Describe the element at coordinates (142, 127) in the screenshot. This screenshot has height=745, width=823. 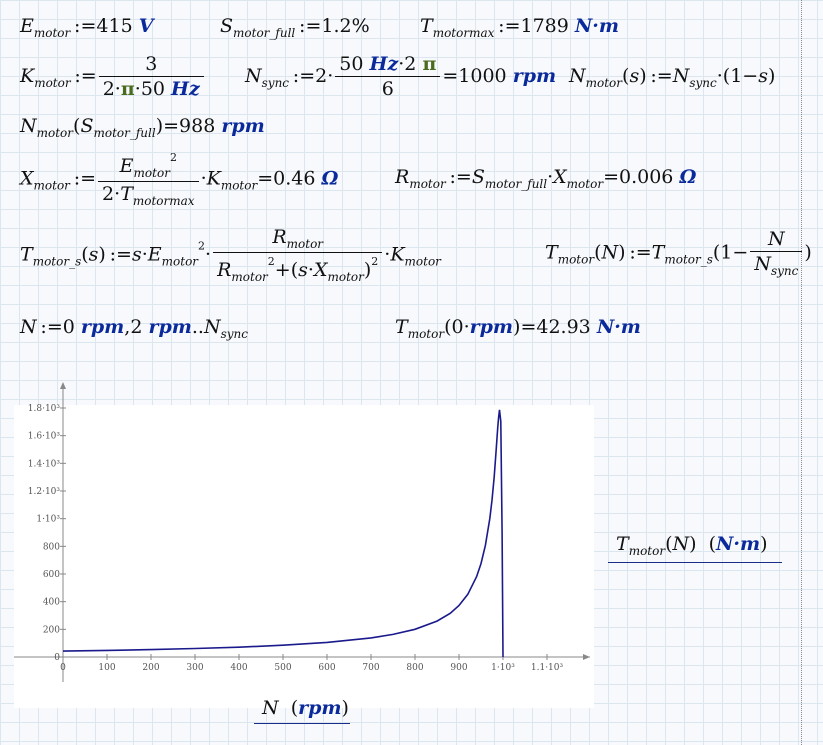
I see `n-motor-full-evaluation: Nmotor(Smotor_full)=988 rpm` at that location.